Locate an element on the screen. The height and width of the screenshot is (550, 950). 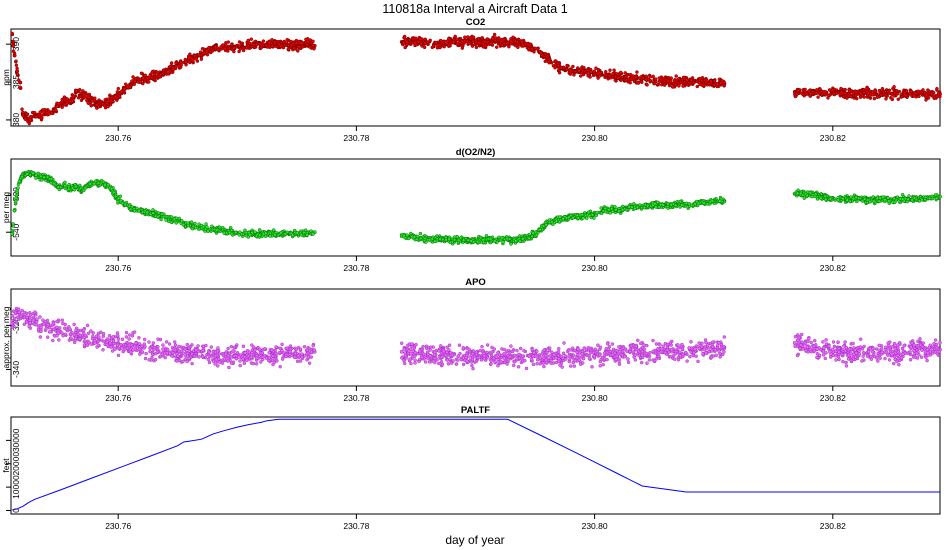
x-tick-label: 230.82 is located at coordinates (833, 138).